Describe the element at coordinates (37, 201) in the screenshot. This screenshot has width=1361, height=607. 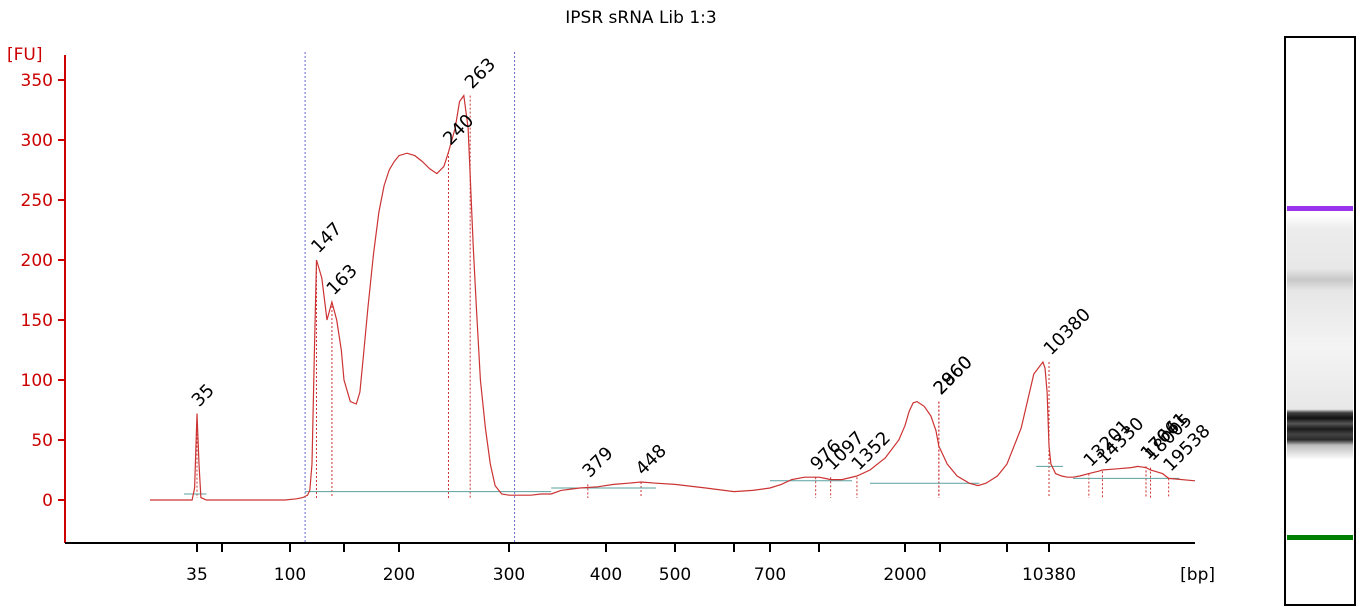
I see `y-tick-label: 250` at that location.